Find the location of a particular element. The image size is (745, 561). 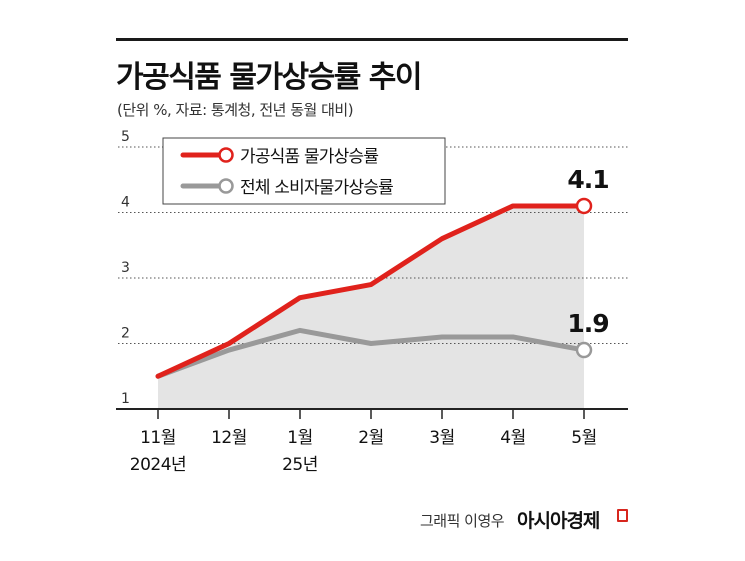

x-tick-label: 3월 is located at coordinates (441, 438).